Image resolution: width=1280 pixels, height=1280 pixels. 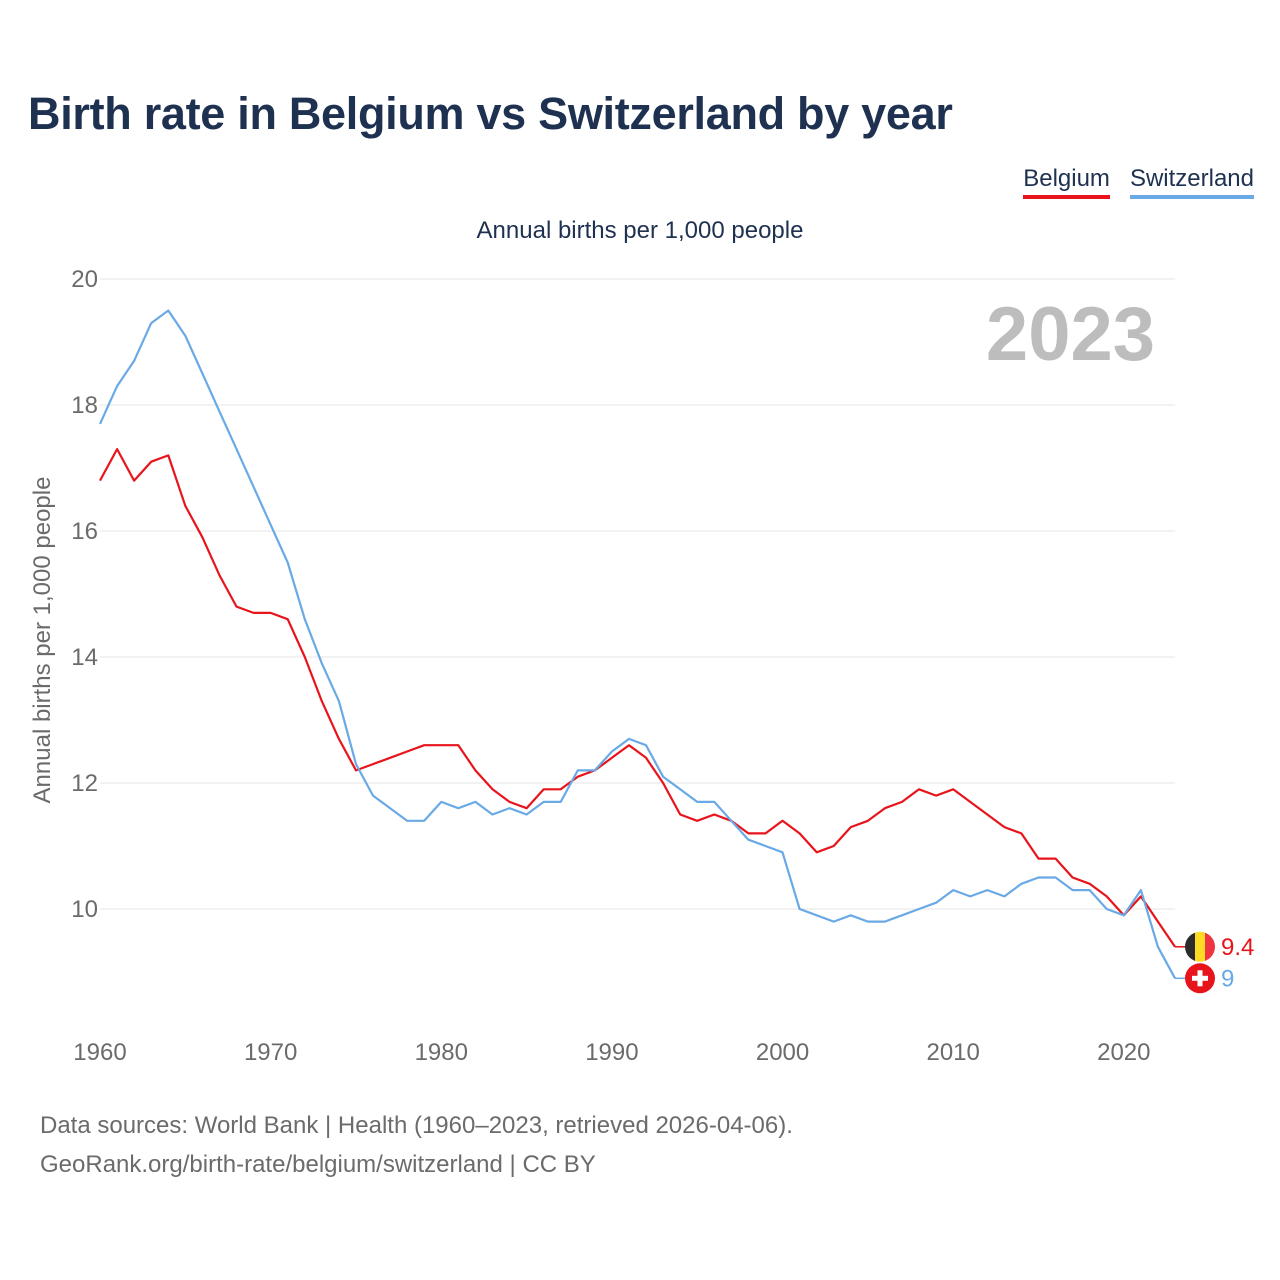 What do you see at coordinates (84, 405) in the screenshot?
I see `y-tick-label: 18` at bounding box center [84, 405].